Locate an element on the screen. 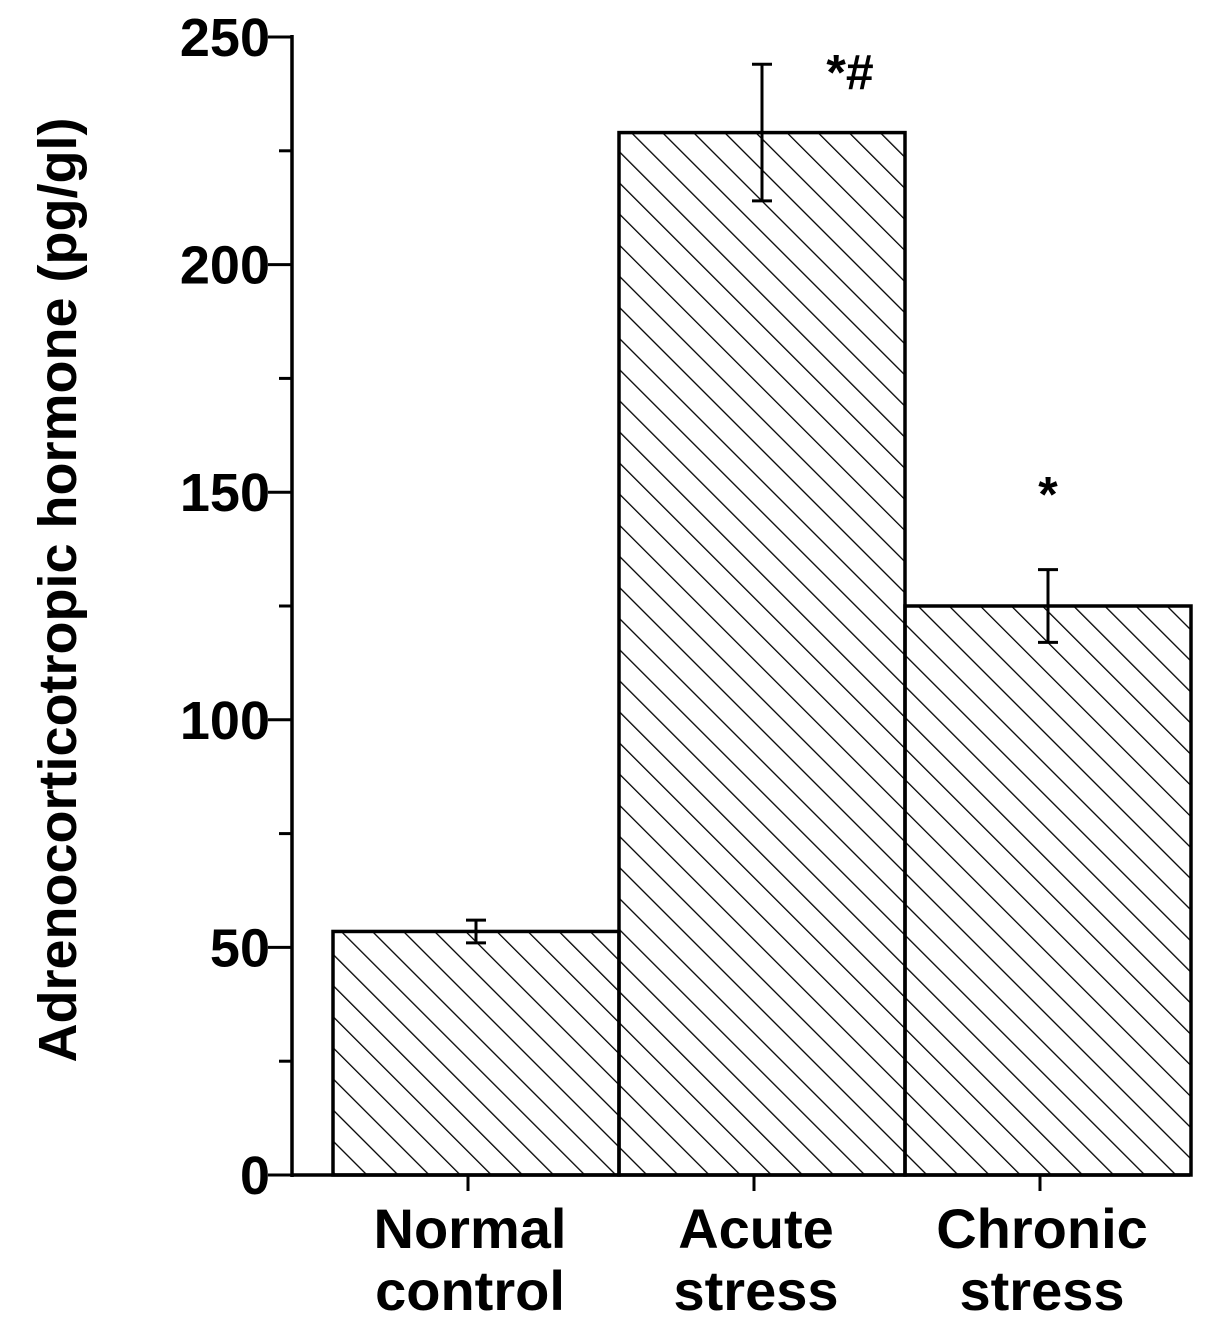  significance-annotation-2: * is located at coordinates (1048, 495).